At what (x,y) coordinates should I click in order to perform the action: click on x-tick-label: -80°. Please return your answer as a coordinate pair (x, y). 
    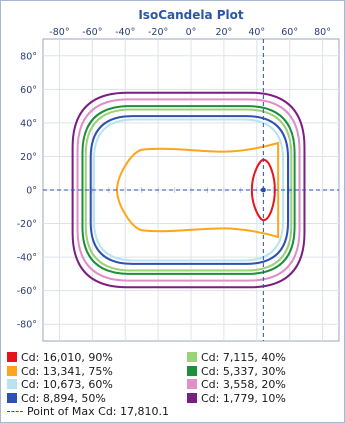
    Looking at the image, I should click on (59, 32).